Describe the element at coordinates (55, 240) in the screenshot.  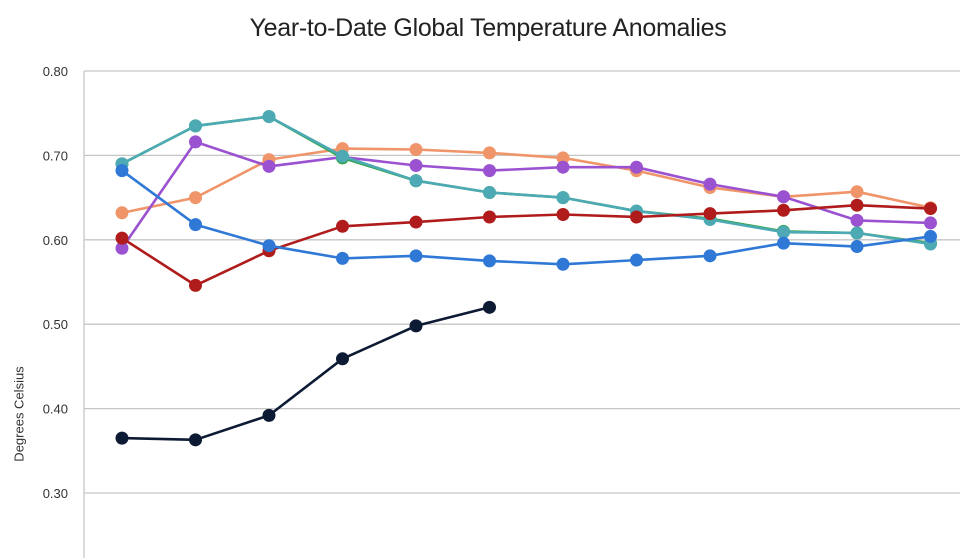
I see `y-tick-label: 0.60` at that location.